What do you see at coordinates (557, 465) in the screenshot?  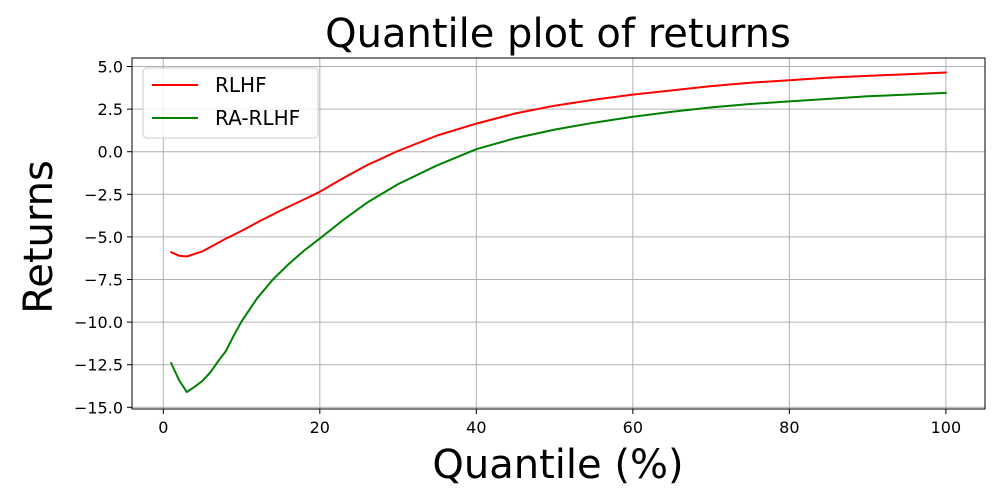 I see `x-axis-label: Quantile (%)` at bounding box center [557, 465].